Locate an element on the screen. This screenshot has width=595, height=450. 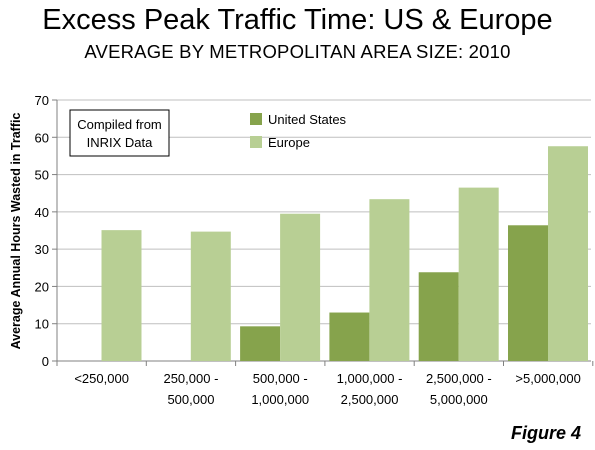
chart-title: Excess Peak Traffic Time: US & Europe is located at coordinates (297, 20).